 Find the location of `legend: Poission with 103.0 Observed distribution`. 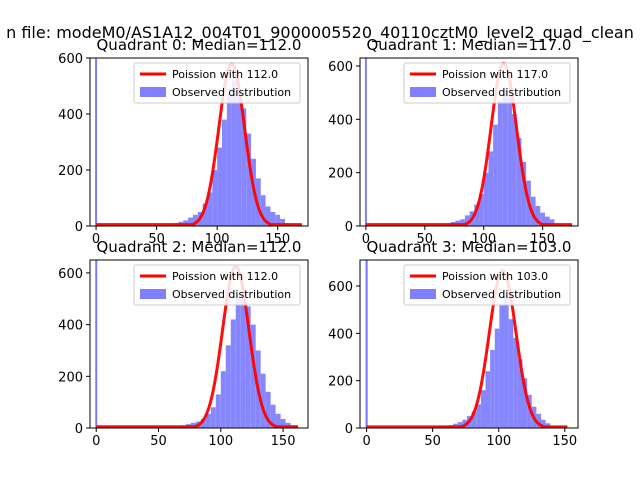

legend: Poission with 103.0 Observed distribution is located at coordinates (487, 285).